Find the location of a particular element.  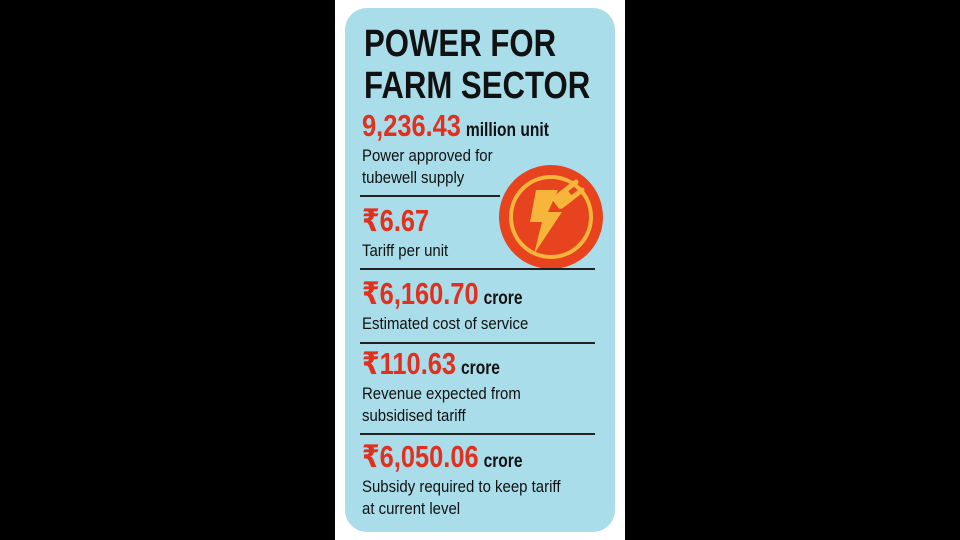

stat-description: Subsidy required to keep tariff is located at coordinates (461, 486).